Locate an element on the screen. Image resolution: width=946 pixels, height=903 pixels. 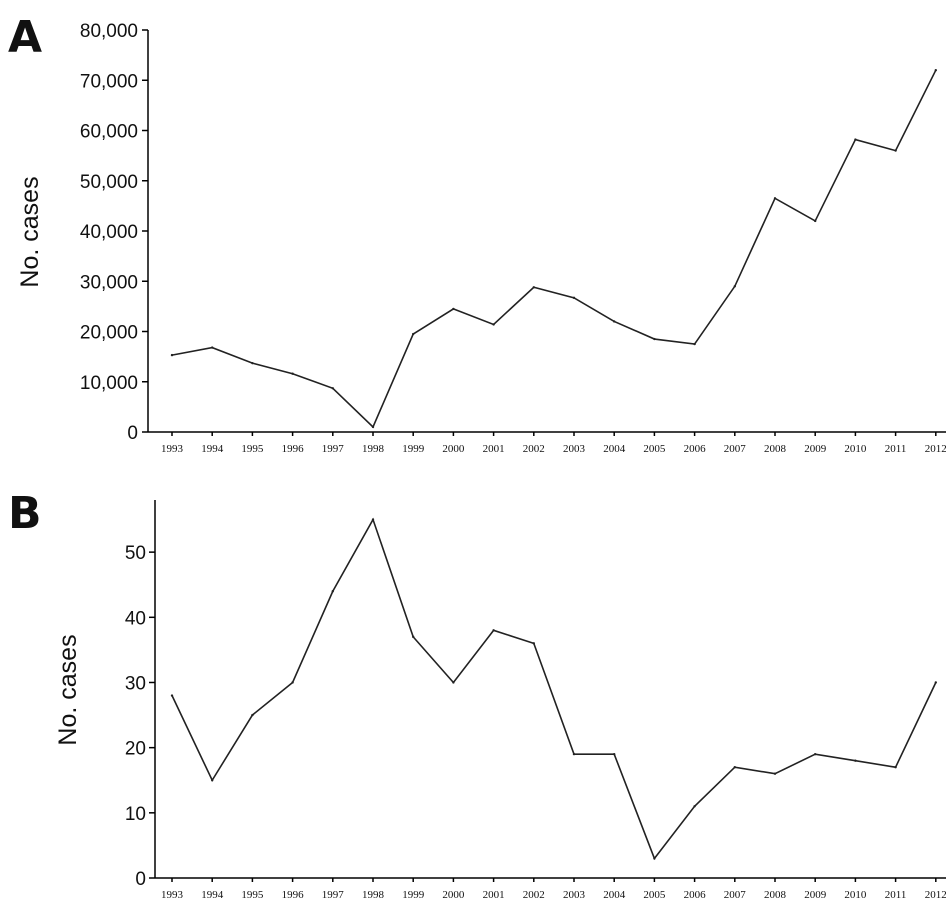
panel-b-y-axis-label: No. cases is located at coordinates (68, 689).